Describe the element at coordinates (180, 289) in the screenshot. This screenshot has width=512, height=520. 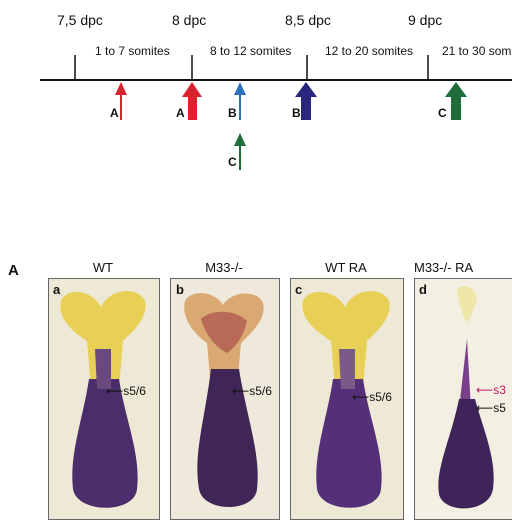
I see `panel-letter-b: b` at that location.